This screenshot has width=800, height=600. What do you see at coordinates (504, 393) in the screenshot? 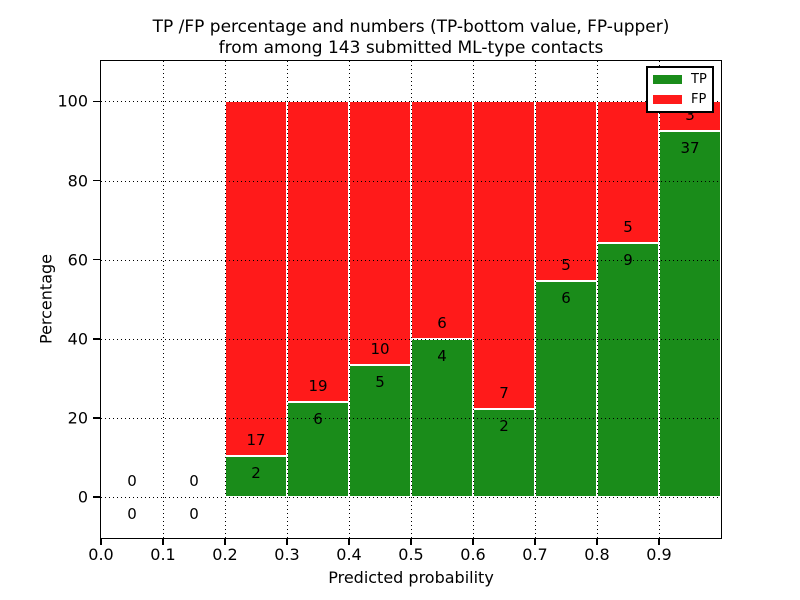
I see `fp-count-label: 7` at bounding box center [504, 393].